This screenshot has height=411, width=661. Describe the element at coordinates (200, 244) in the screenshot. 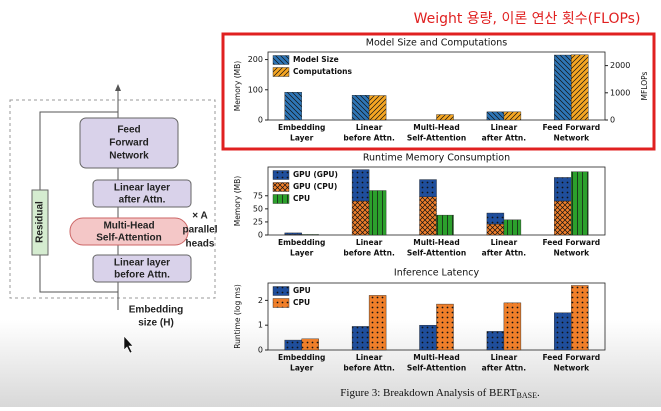

I see `heads-note: heads` at that location.